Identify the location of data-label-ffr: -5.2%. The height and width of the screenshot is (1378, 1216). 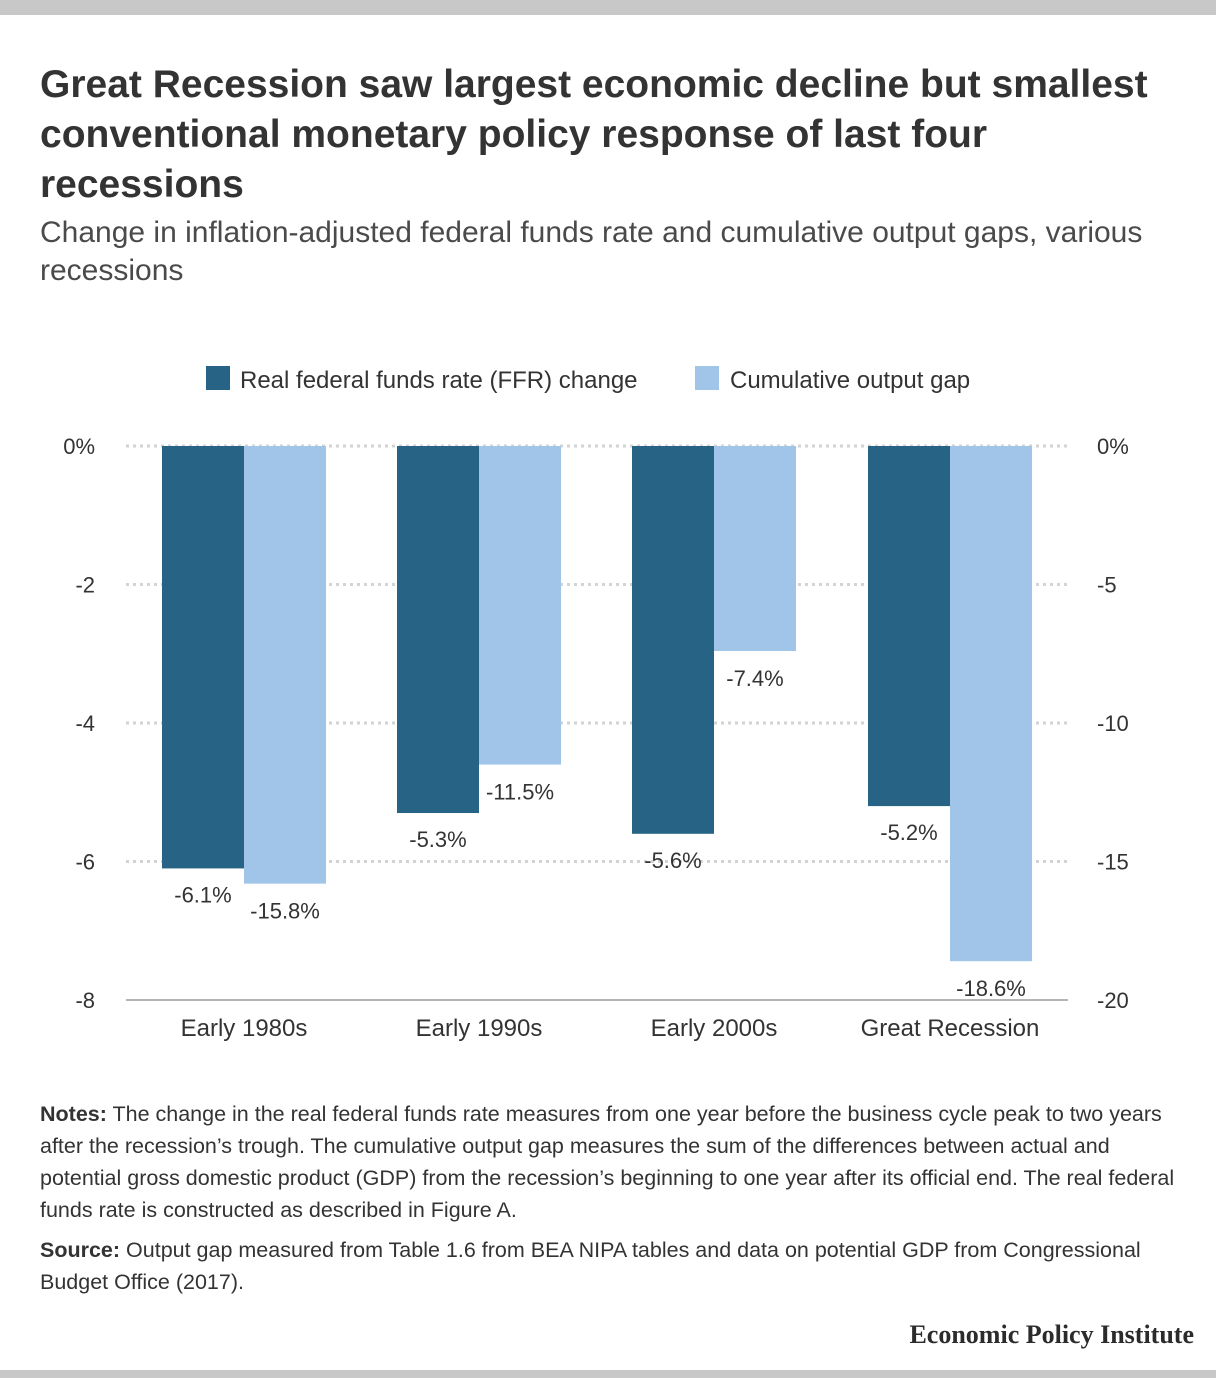
(908, 832).